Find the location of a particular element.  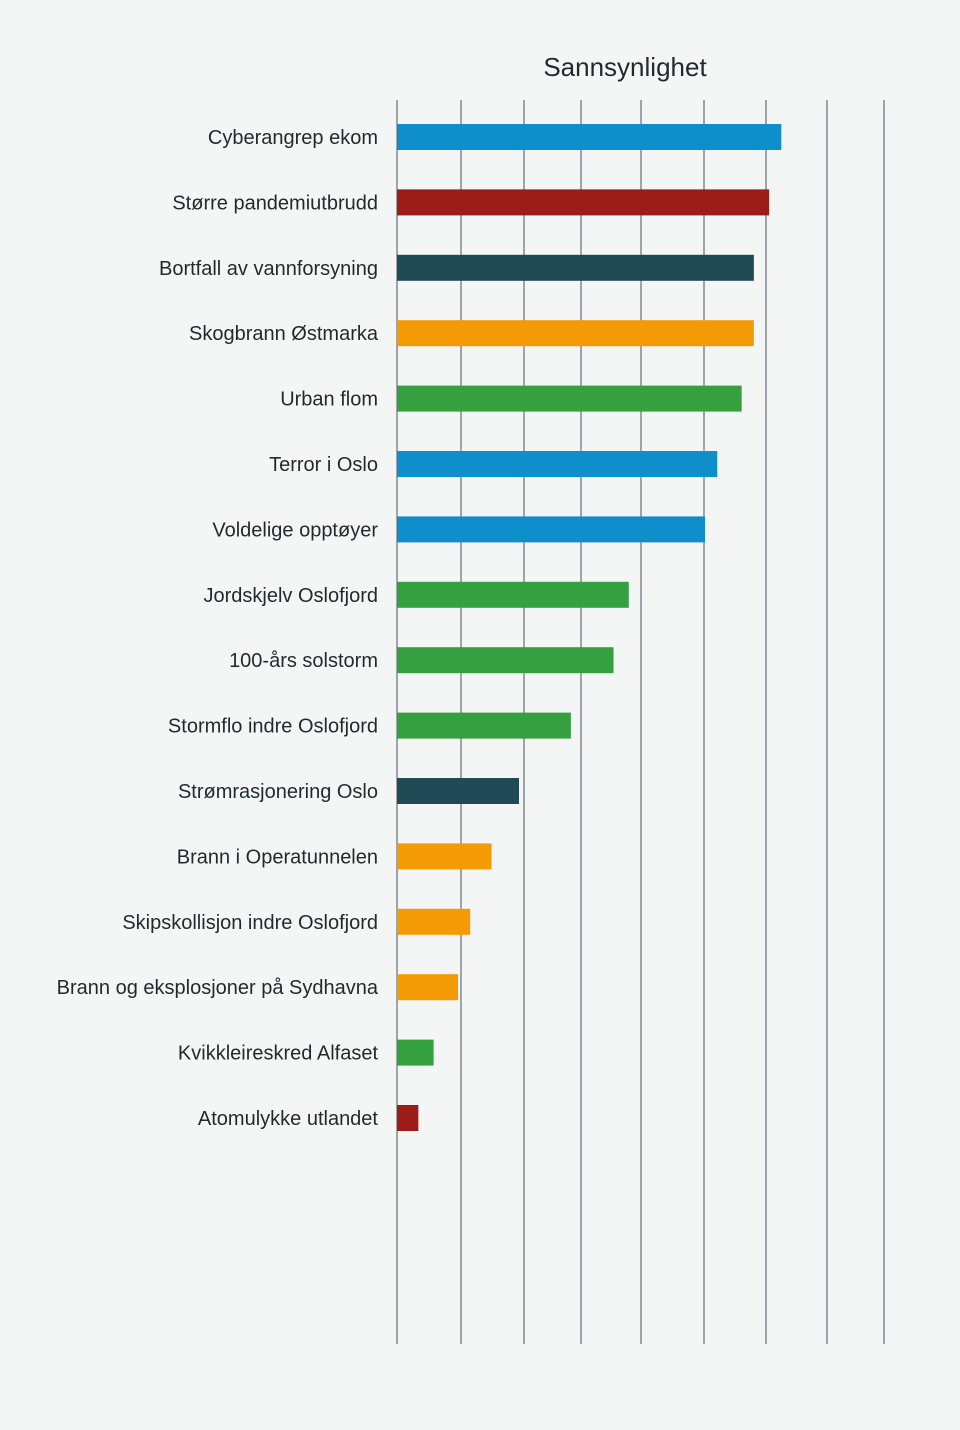

category-label-1: Større pandemiutbrudd is located at coordinates (275, 203).